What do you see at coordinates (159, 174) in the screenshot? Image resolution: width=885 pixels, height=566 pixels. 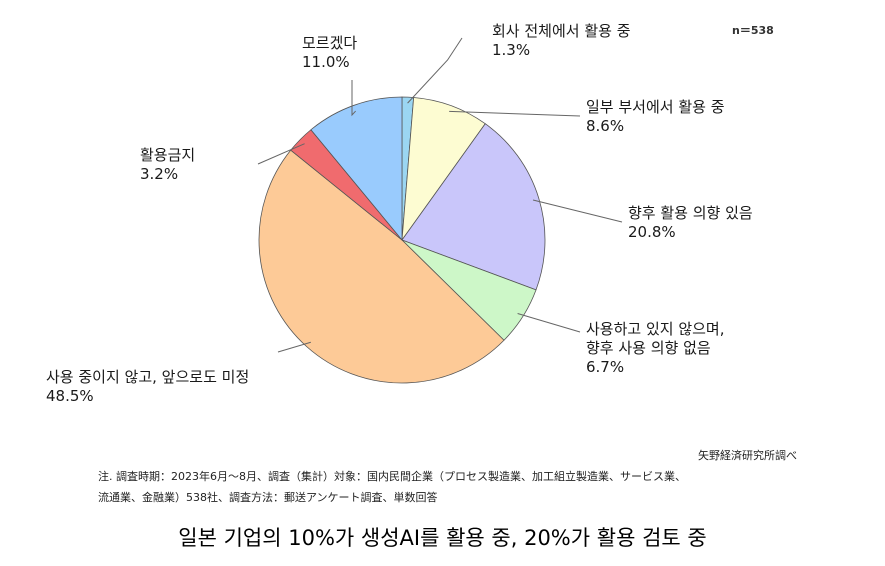 I see `slice-value-text: 3.2%` at bounding box center [159, 174].